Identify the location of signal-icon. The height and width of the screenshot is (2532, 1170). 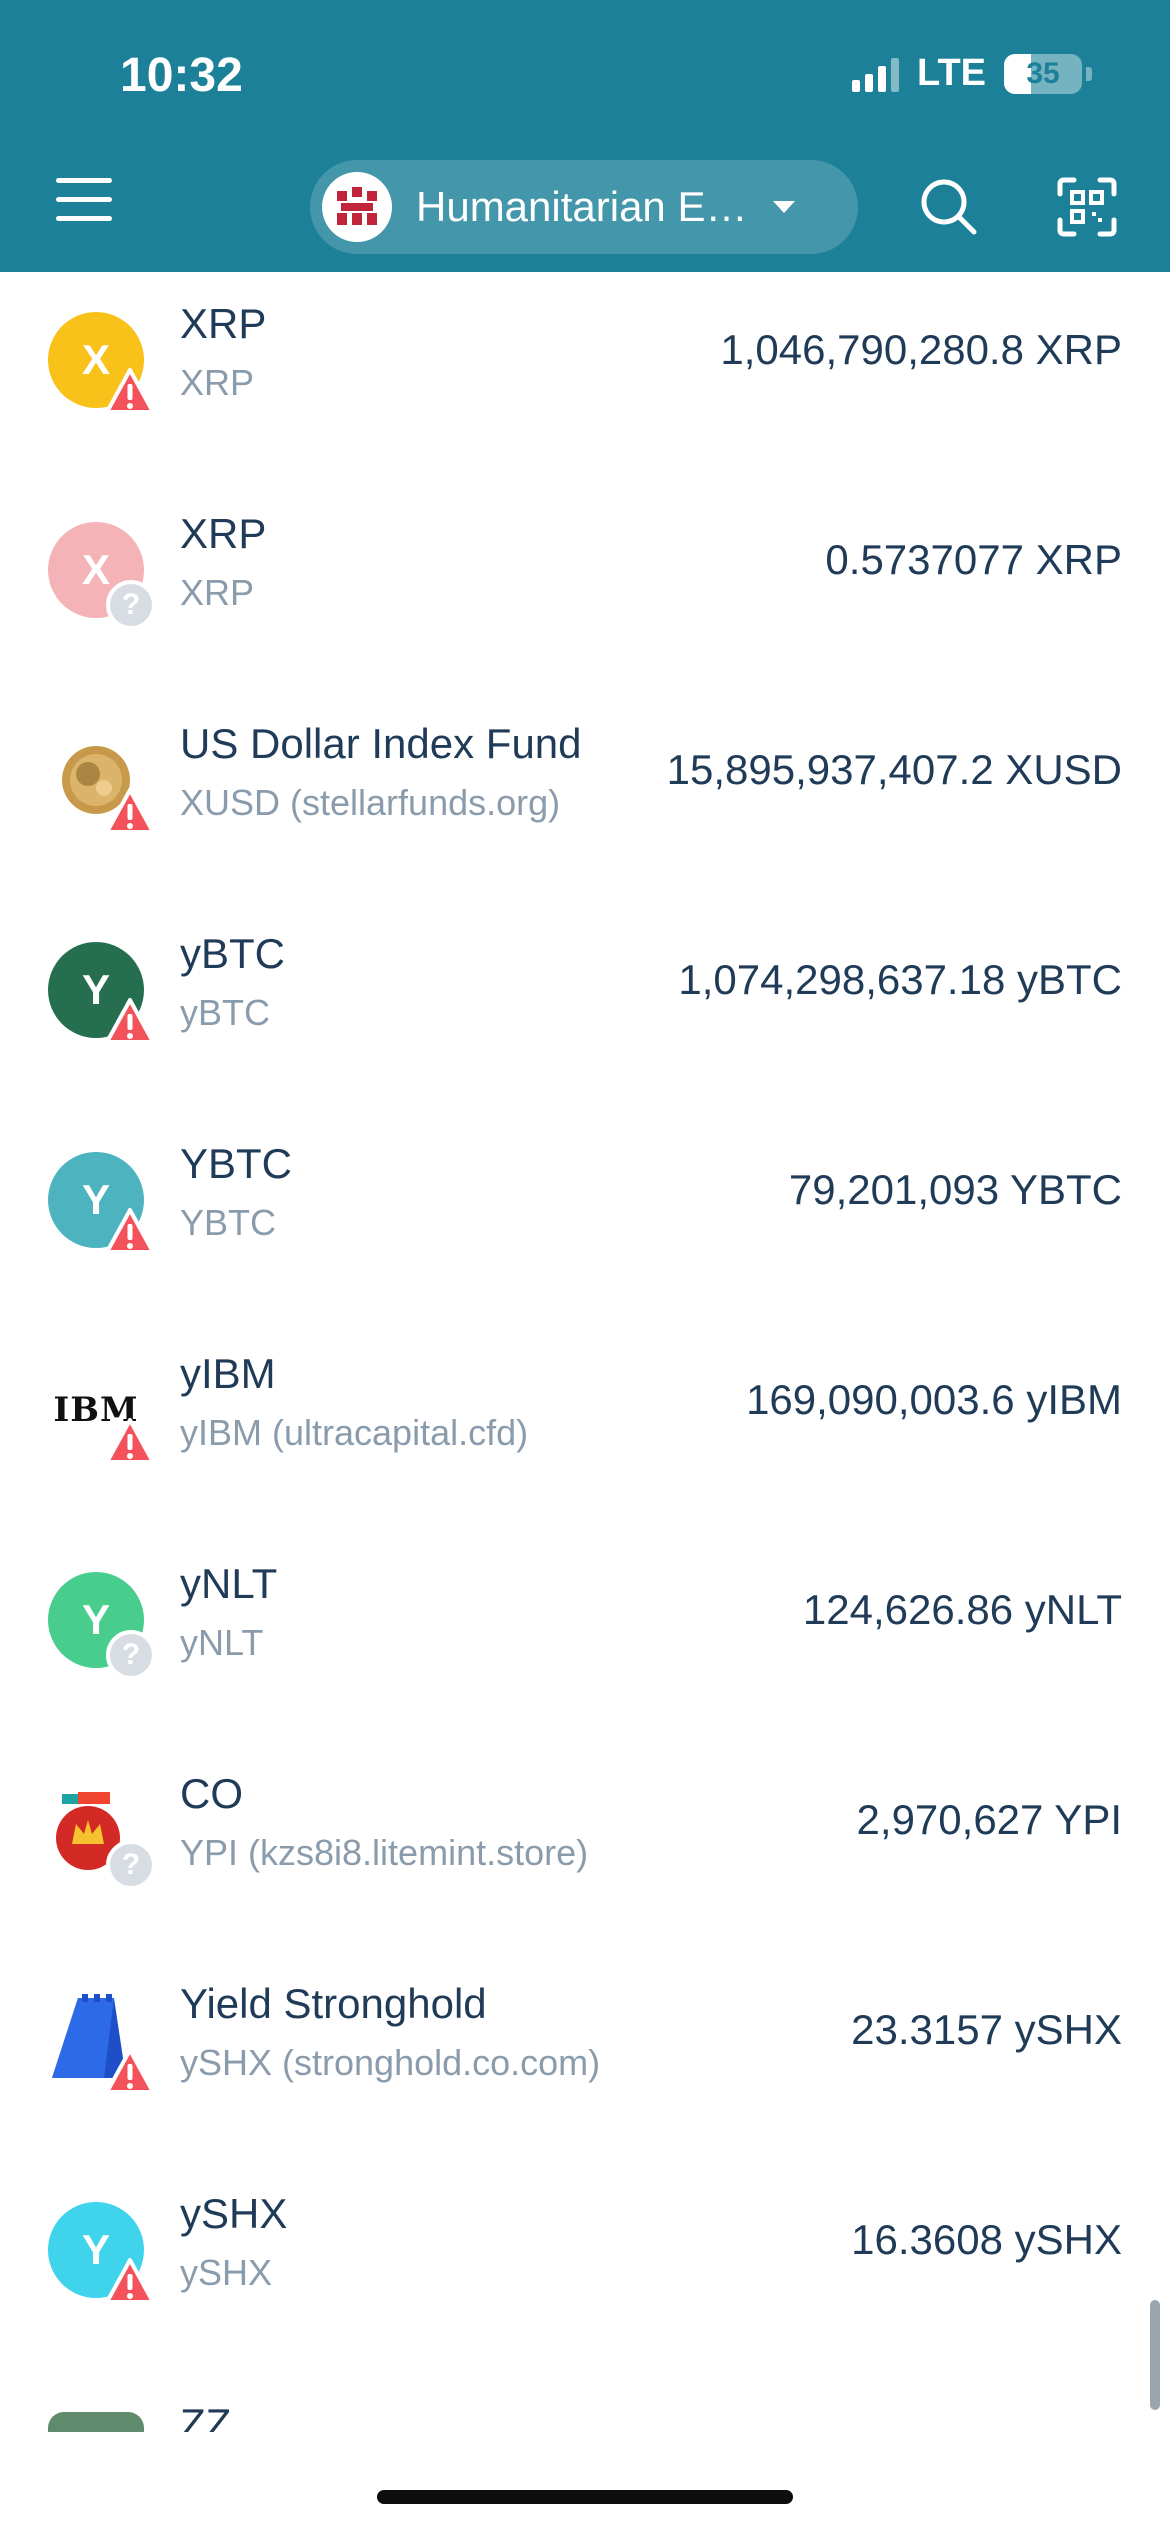
(876, 74).